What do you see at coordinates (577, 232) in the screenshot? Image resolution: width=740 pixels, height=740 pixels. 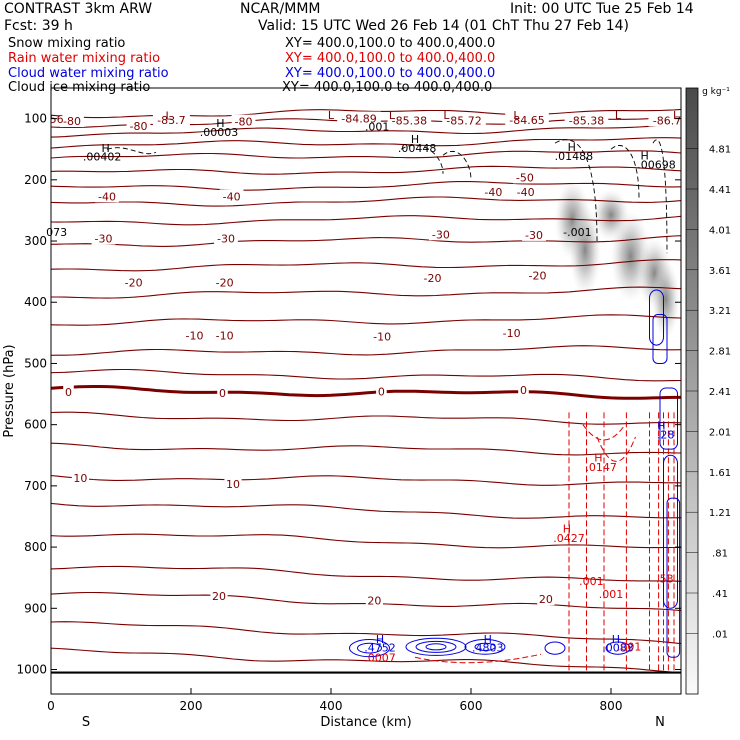 I see `contour-label: -.001` at bounding box center [577, 232].